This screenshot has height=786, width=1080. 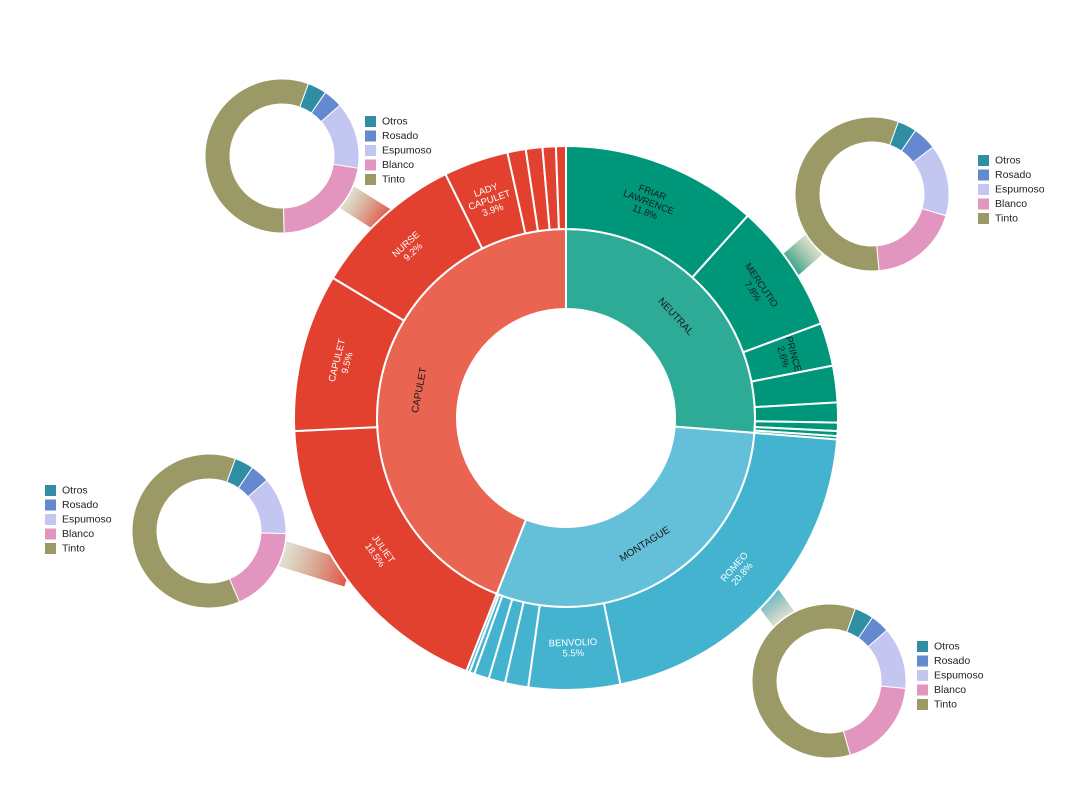 What do you see at coordinates (348, 363) in the screenshot?
I see `character-percent-capulet: 9.5%` at bounding box center [348, 363].